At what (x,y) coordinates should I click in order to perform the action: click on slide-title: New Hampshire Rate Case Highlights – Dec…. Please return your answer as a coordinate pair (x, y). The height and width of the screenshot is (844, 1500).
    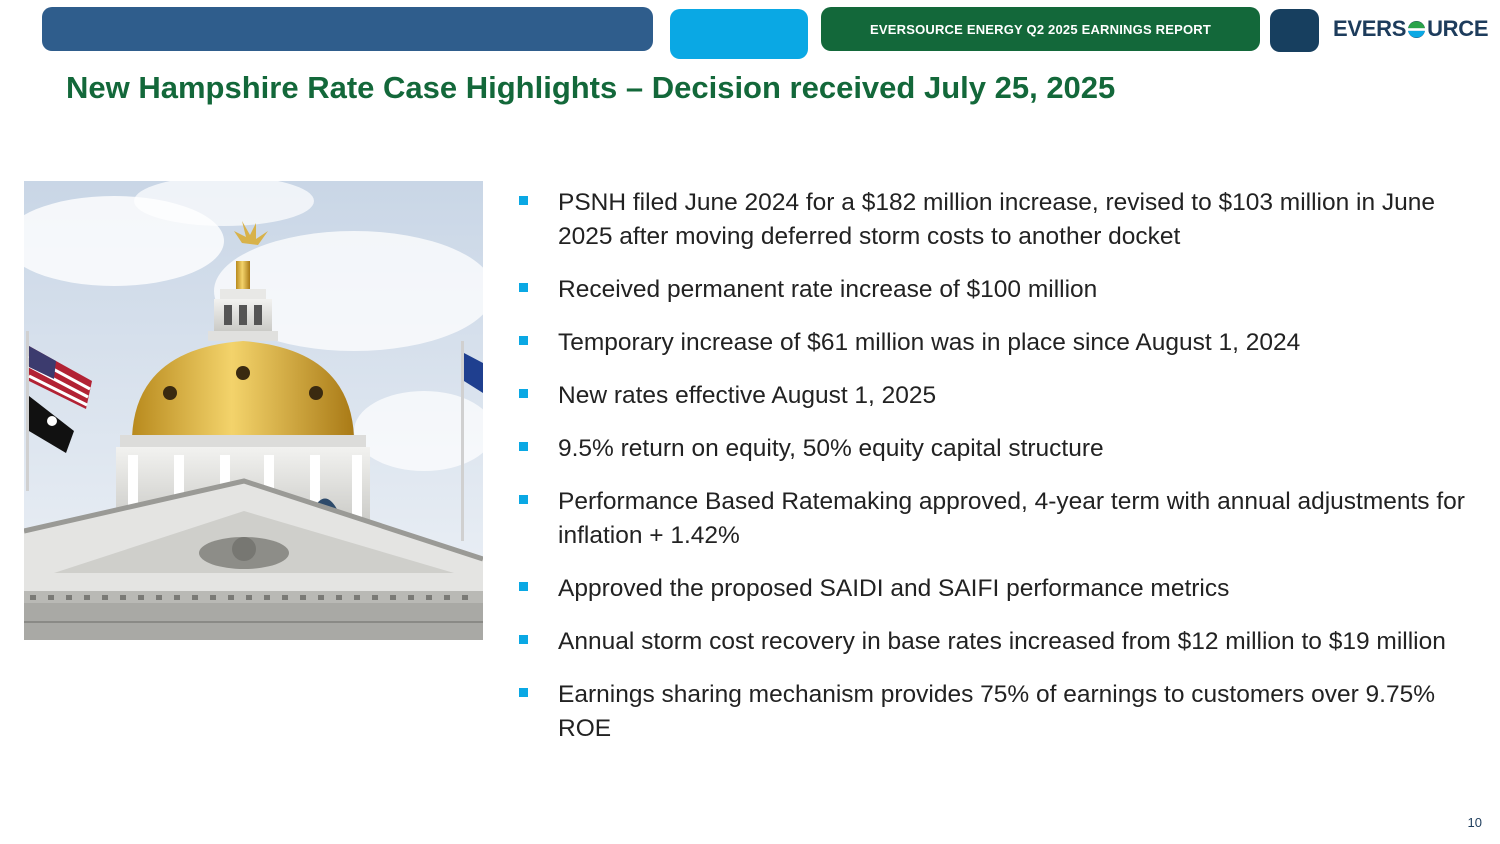
    Looking at the image, I should click on (591, 87).